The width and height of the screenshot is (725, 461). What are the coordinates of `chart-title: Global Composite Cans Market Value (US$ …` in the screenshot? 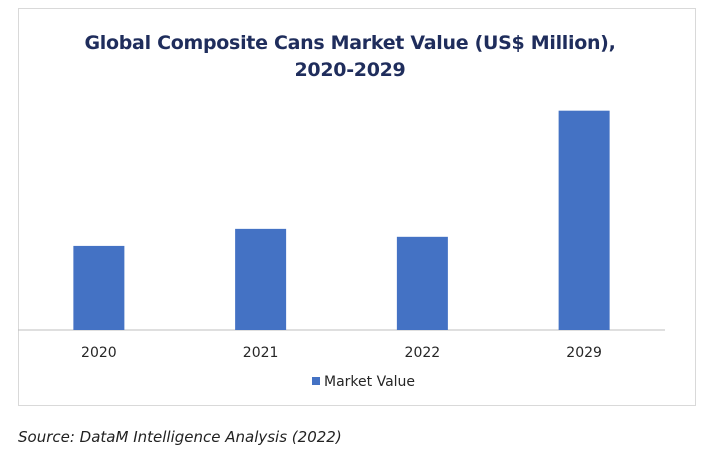 It's located at (350, 56).